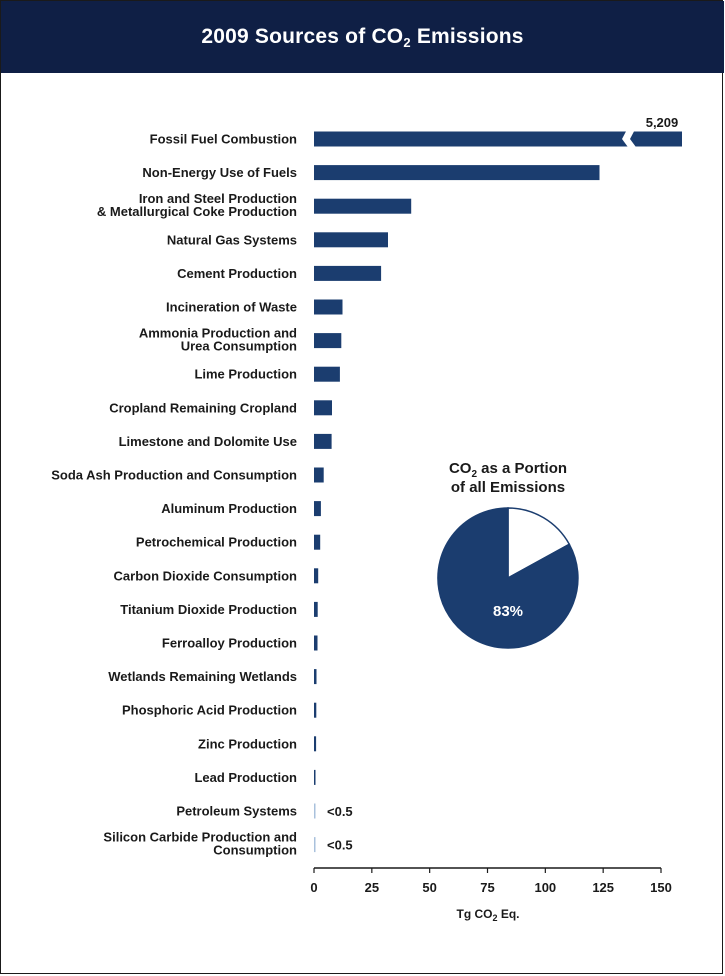  Describe the element at coordinates (508, 487) in the screenshot. I see `pie-title-line2: of all Emissions` at that location.